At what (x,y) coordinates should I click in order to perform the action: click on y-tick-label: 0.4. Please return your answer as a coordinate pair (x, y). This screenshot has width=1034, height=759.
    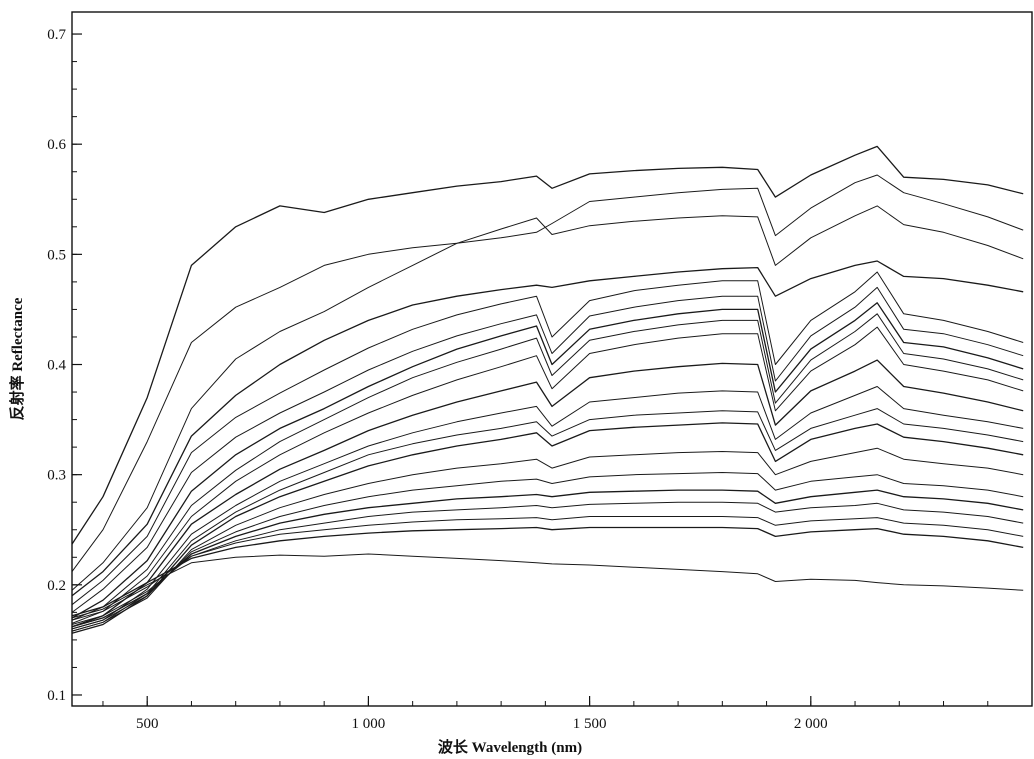
    Looking at the image, I should click on (56, 366).